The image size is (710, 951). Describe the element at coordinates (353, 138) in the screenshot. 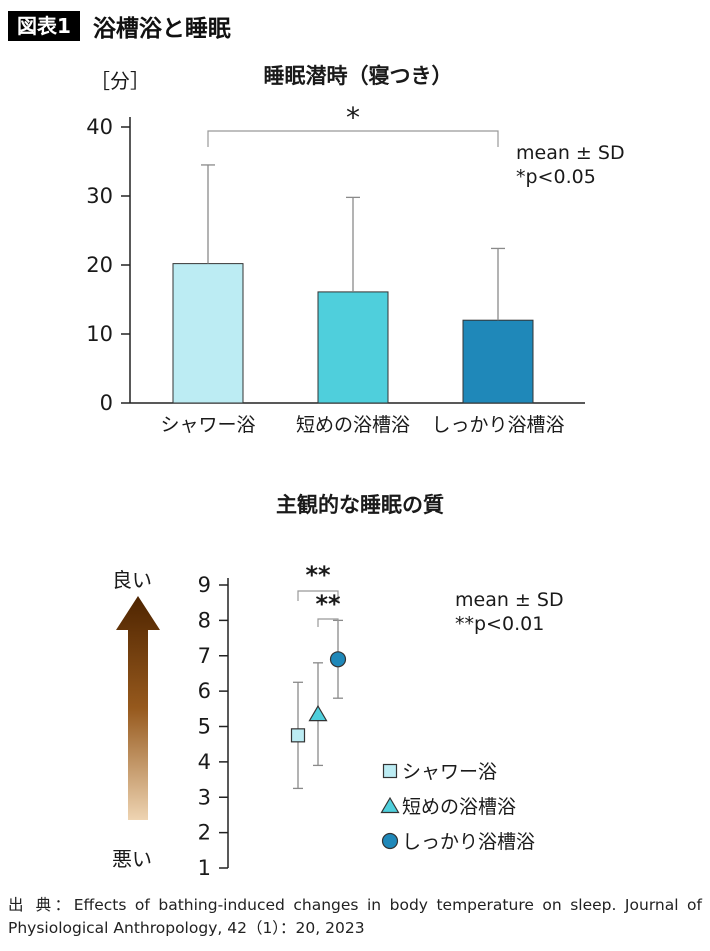

I see `chart1-significance-bracket` at that location.